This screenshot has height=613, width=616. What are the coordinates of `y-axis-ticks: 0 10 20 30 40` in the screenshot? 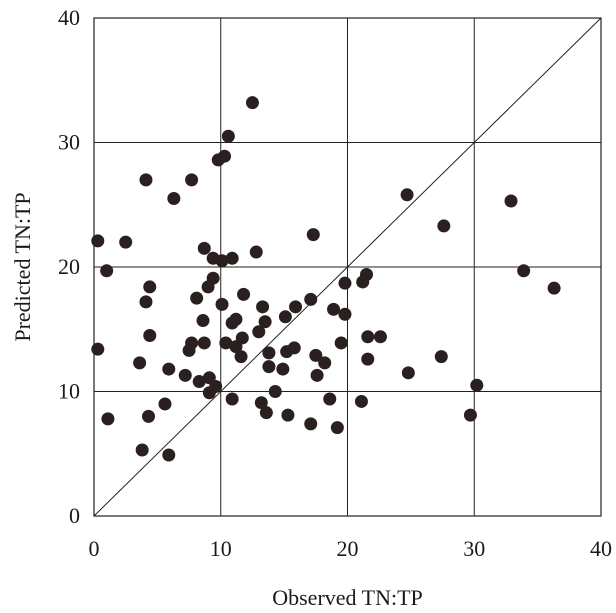 It's located at (69, 266).